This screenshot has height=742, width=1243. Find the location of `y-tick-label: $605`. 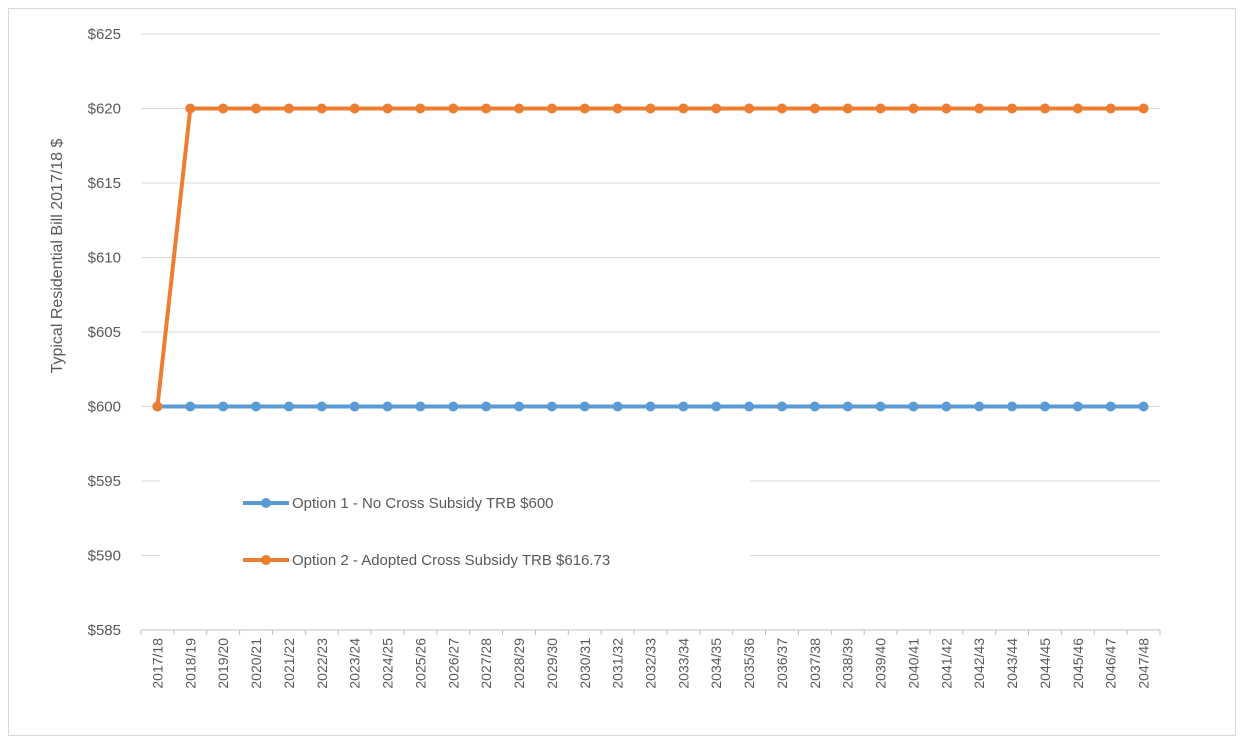

y-tick-label: $605 is located at coordinates (104, 332).